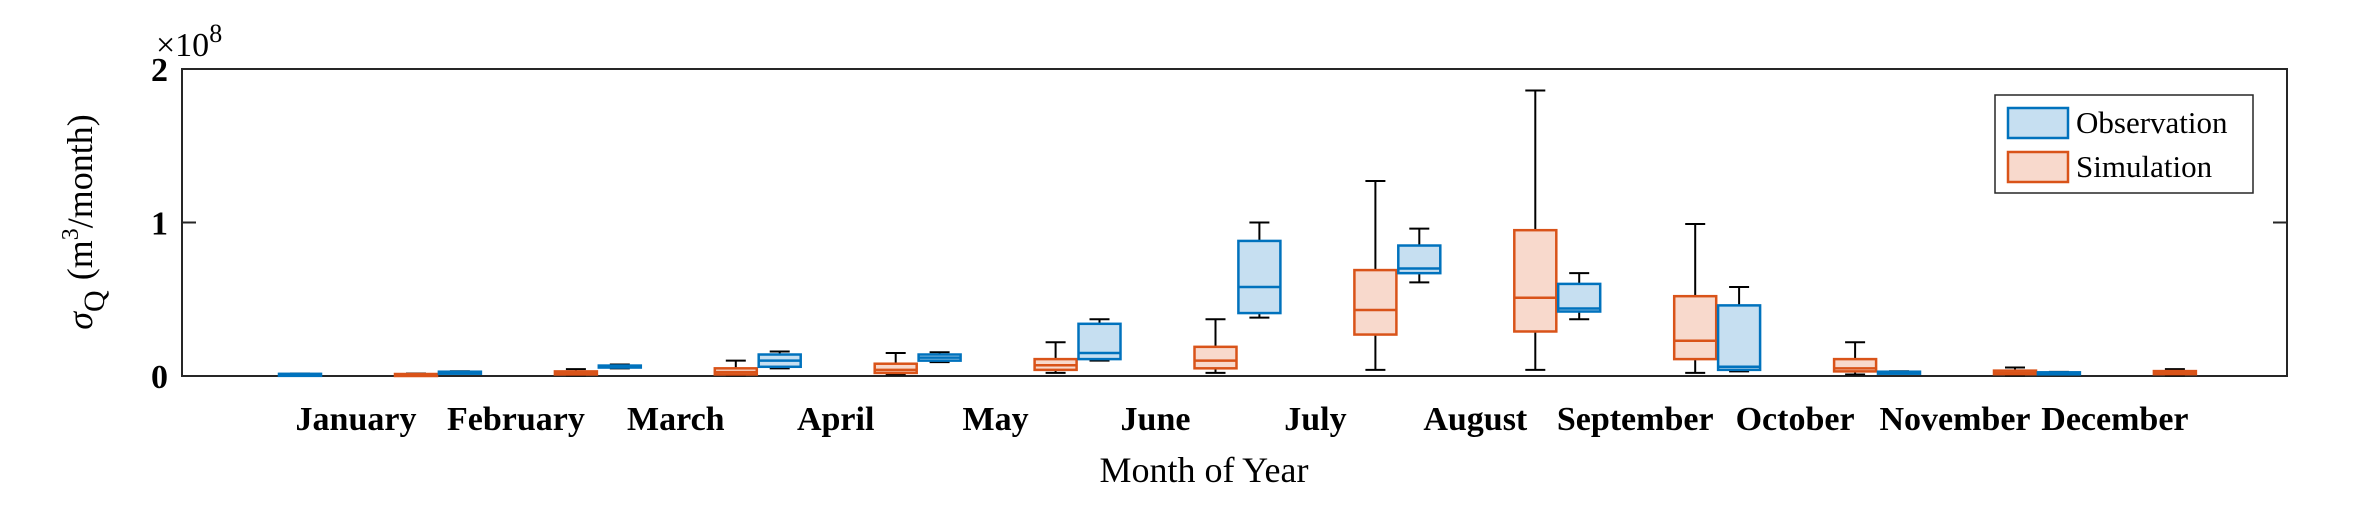  What do you see at coordinates (1855, 358) in the screenshot?
I see `box-simulation-october` at bounding box center [1855, 358].